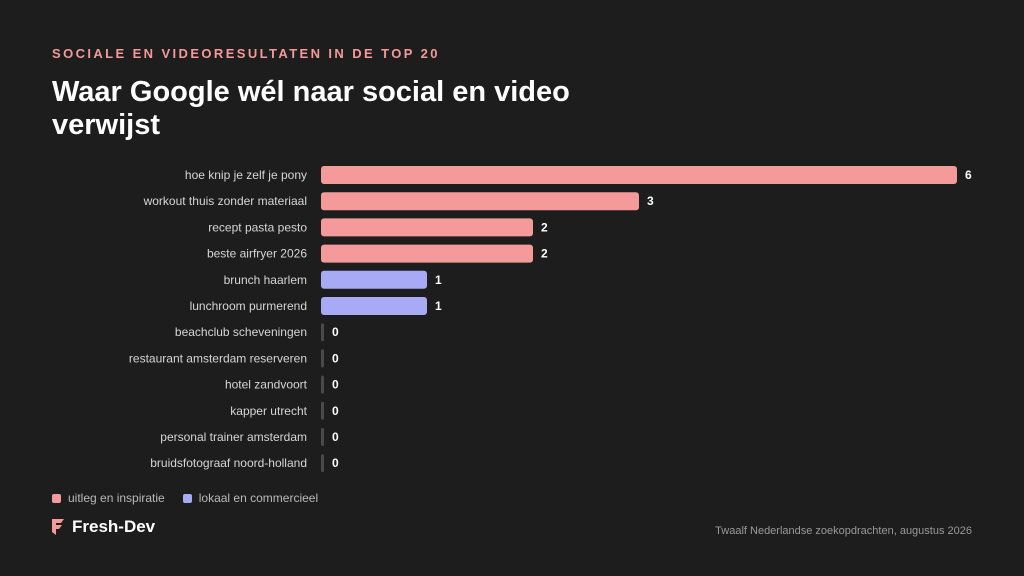 This screenshot has width=1024, height=576. What do you see at coordinates (650, 201) in the screenshot?
I see `value-label-workout-thuis-zonder-materiaal: 3` at bounding box center [650, 201].